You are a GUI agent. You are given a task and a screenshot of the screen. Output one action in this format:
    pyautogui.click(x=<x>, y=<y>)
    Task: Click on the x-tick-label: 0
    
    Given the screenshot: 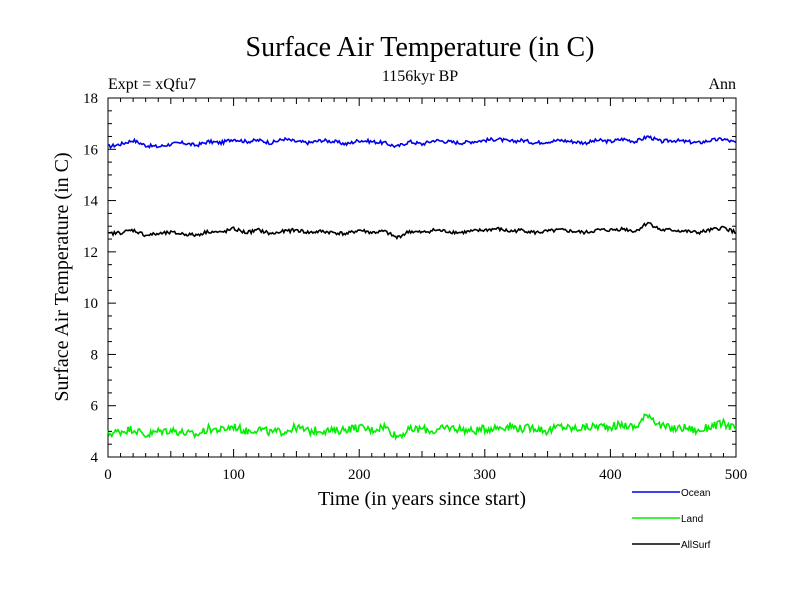 What is the action you would take?
    pyautogui.click(x=108, y=475)
    